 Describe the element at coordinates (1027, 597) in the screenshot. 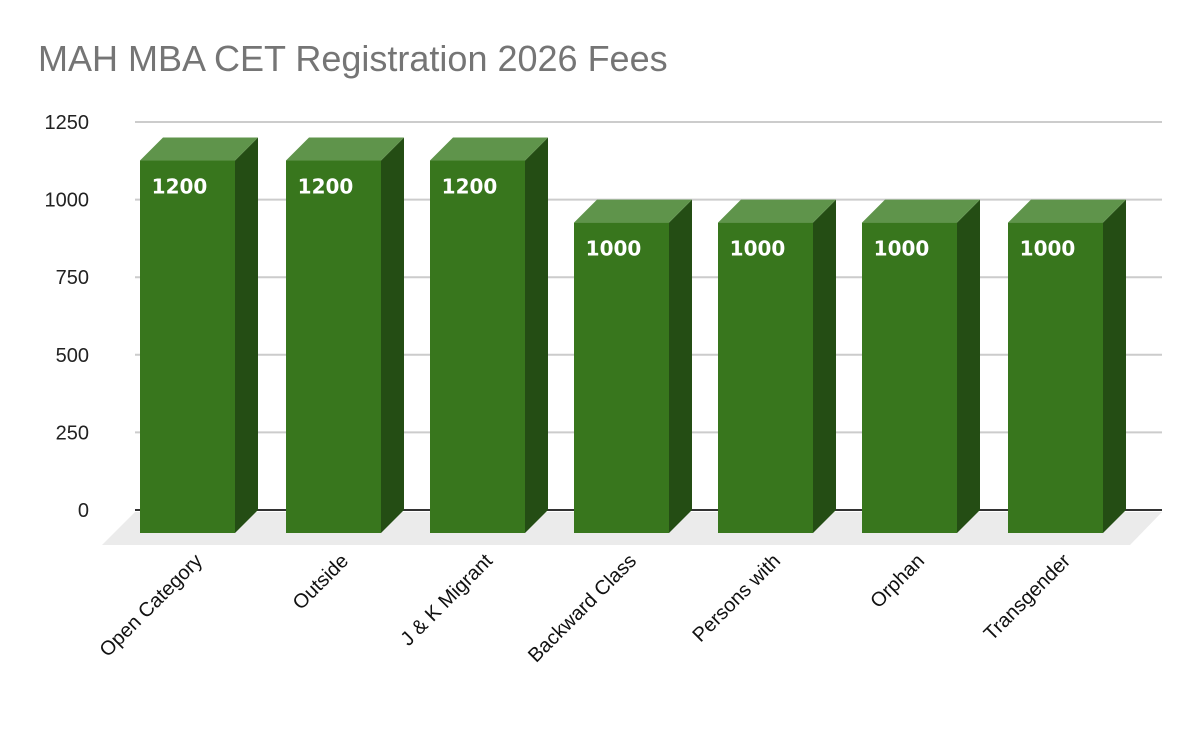

I see `x-tick-label: Transgender` at that location.